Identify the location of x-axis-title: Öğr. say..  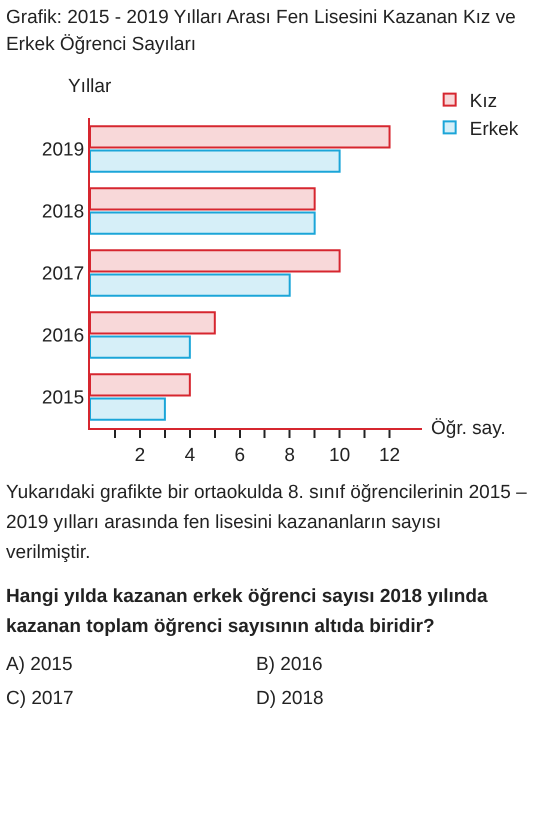
(468, 428).